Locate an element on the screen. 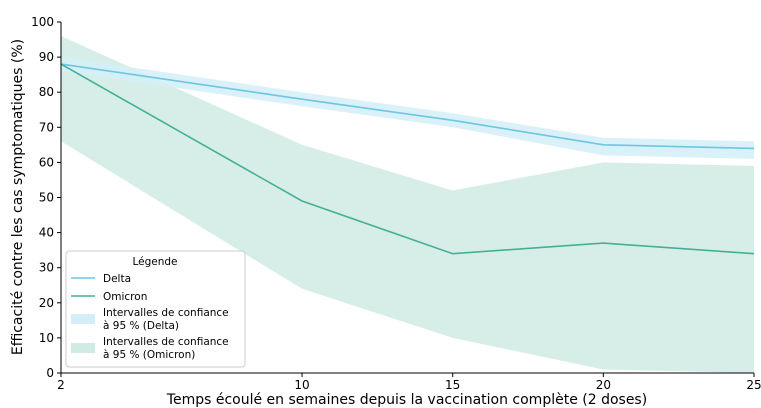 This screenshot has width=761, height=408. y-ticks: 0 10 20 30 40 50 60 70 80 90 100 is located at coordinates (46, 197).